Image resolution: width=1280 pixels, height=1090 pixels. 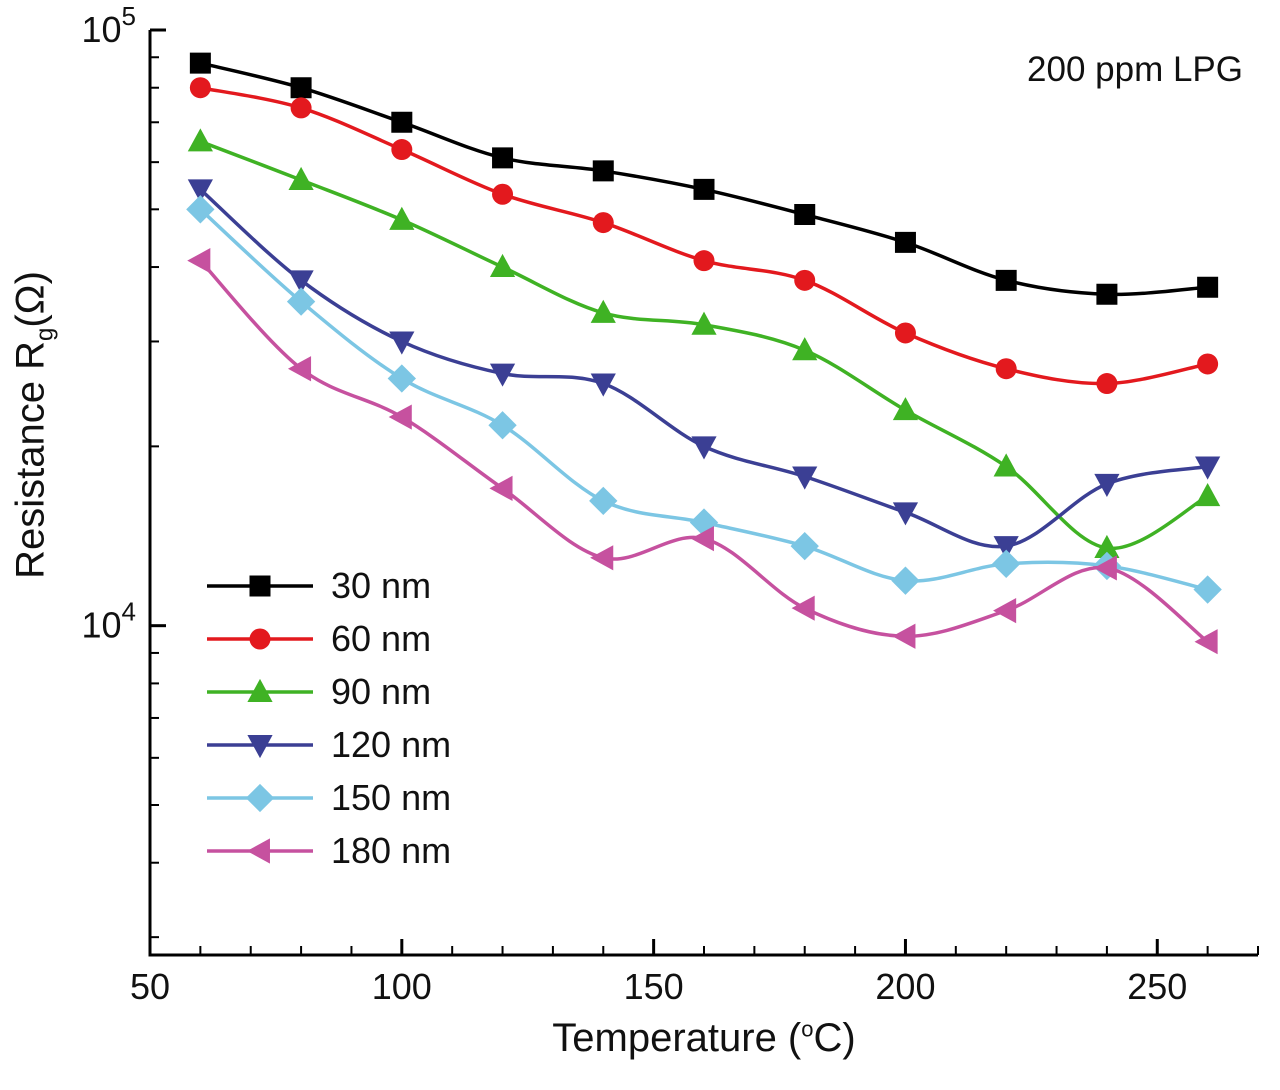 What do you see at coordinates (34, 425) in the screenshot?
I see `y-axis-title: Resistance Rg(Ω)` at bounding box center [34, 425].